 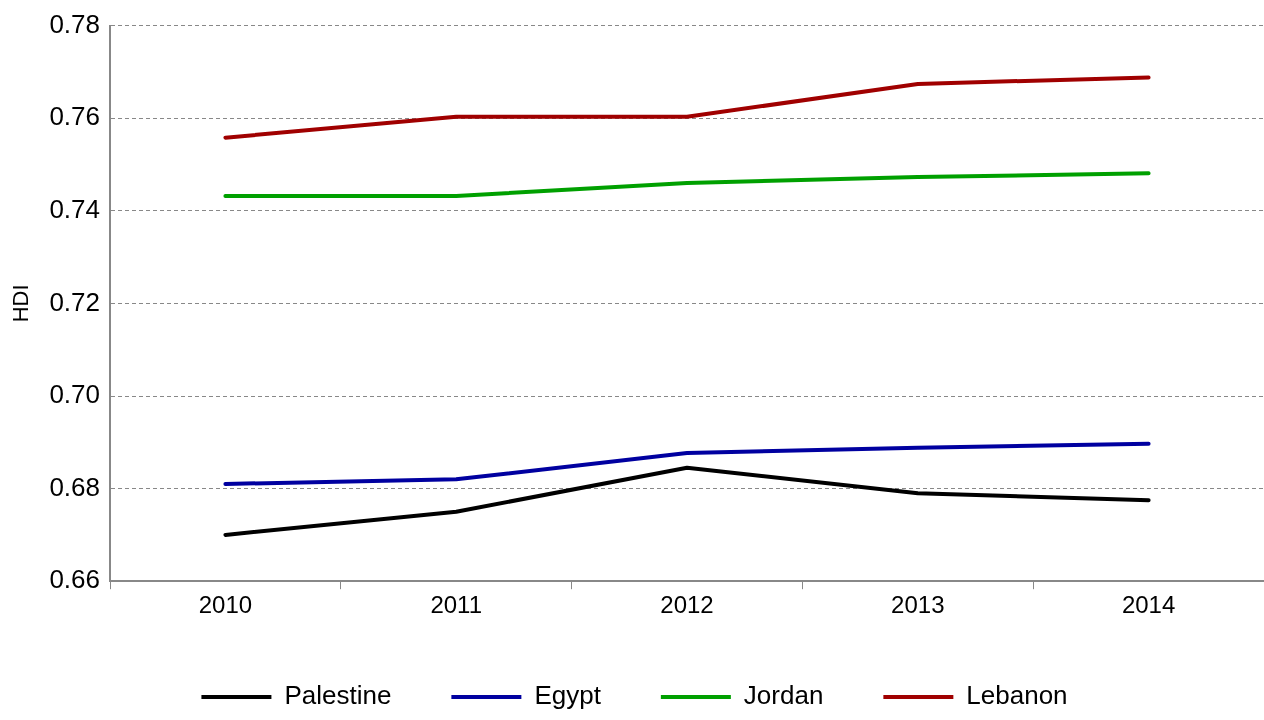 I want to click on y-tick-label: 0.76, so click(x=74, y=116).